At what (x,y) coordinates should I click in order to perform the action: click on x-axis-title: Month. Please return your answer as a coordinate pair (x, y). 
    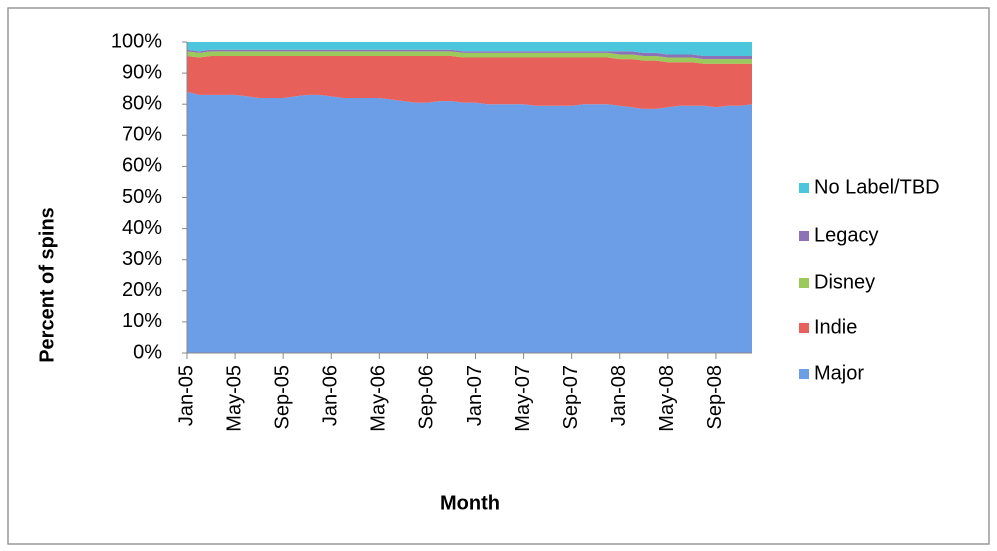
    Looking at the image, I should click on (470, 503).